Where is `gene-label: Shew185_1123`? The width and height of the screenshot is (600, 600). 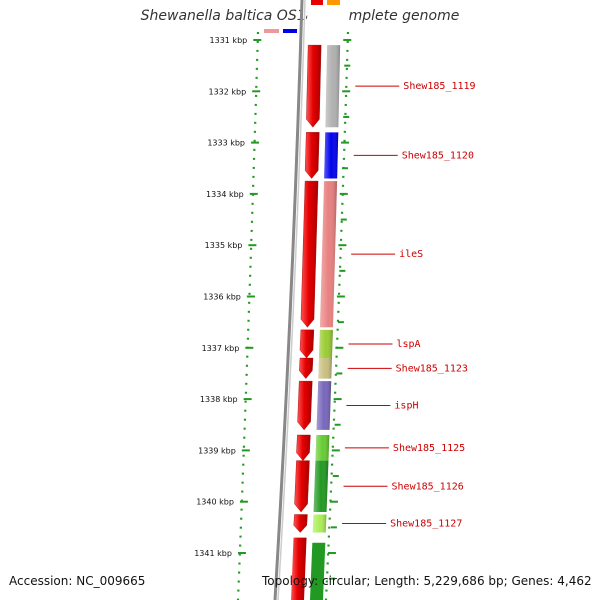
gene-label: Shew185_1123 is located at coordinates (432, 368).